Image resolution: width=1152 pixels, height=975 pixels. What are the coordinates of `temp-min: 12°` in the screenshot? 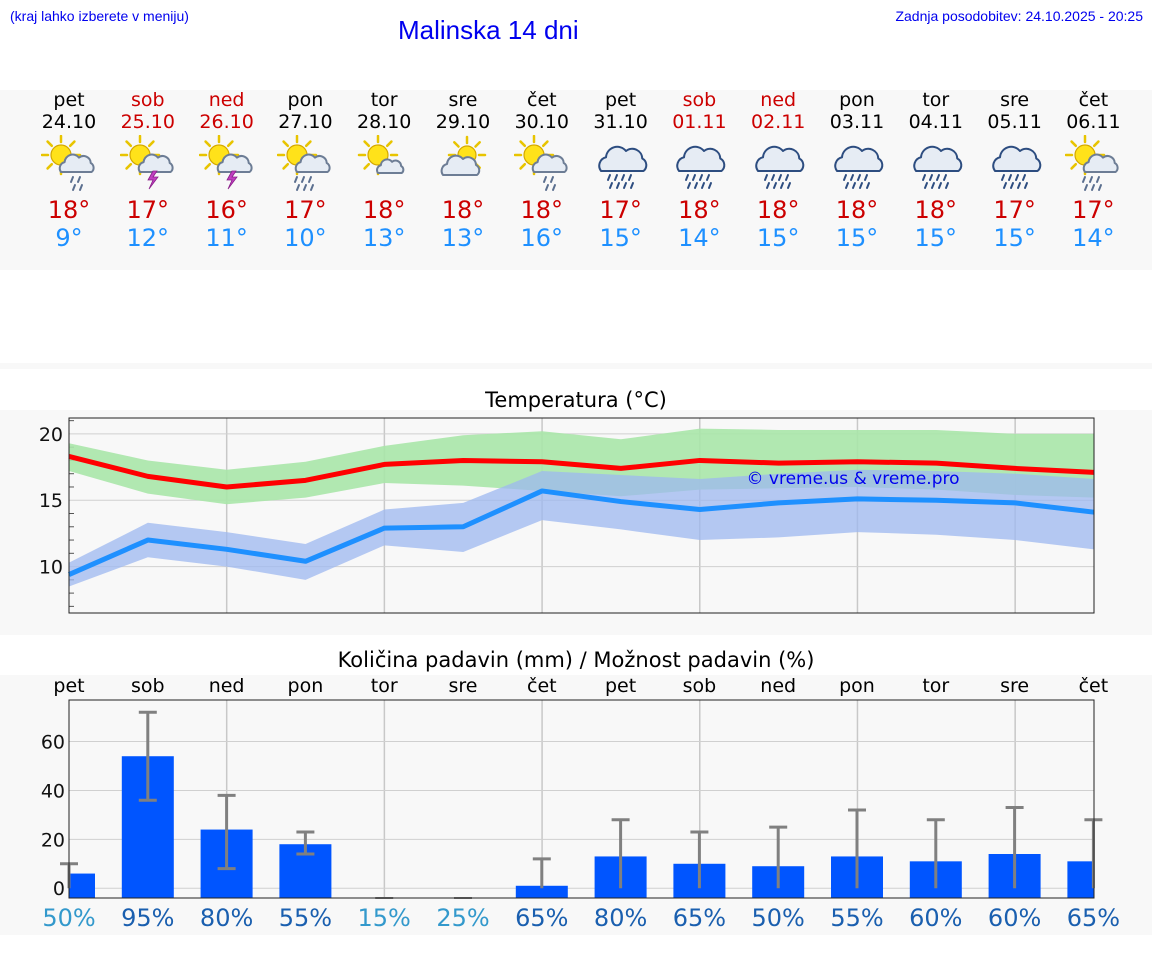 It's located at (148, 238).